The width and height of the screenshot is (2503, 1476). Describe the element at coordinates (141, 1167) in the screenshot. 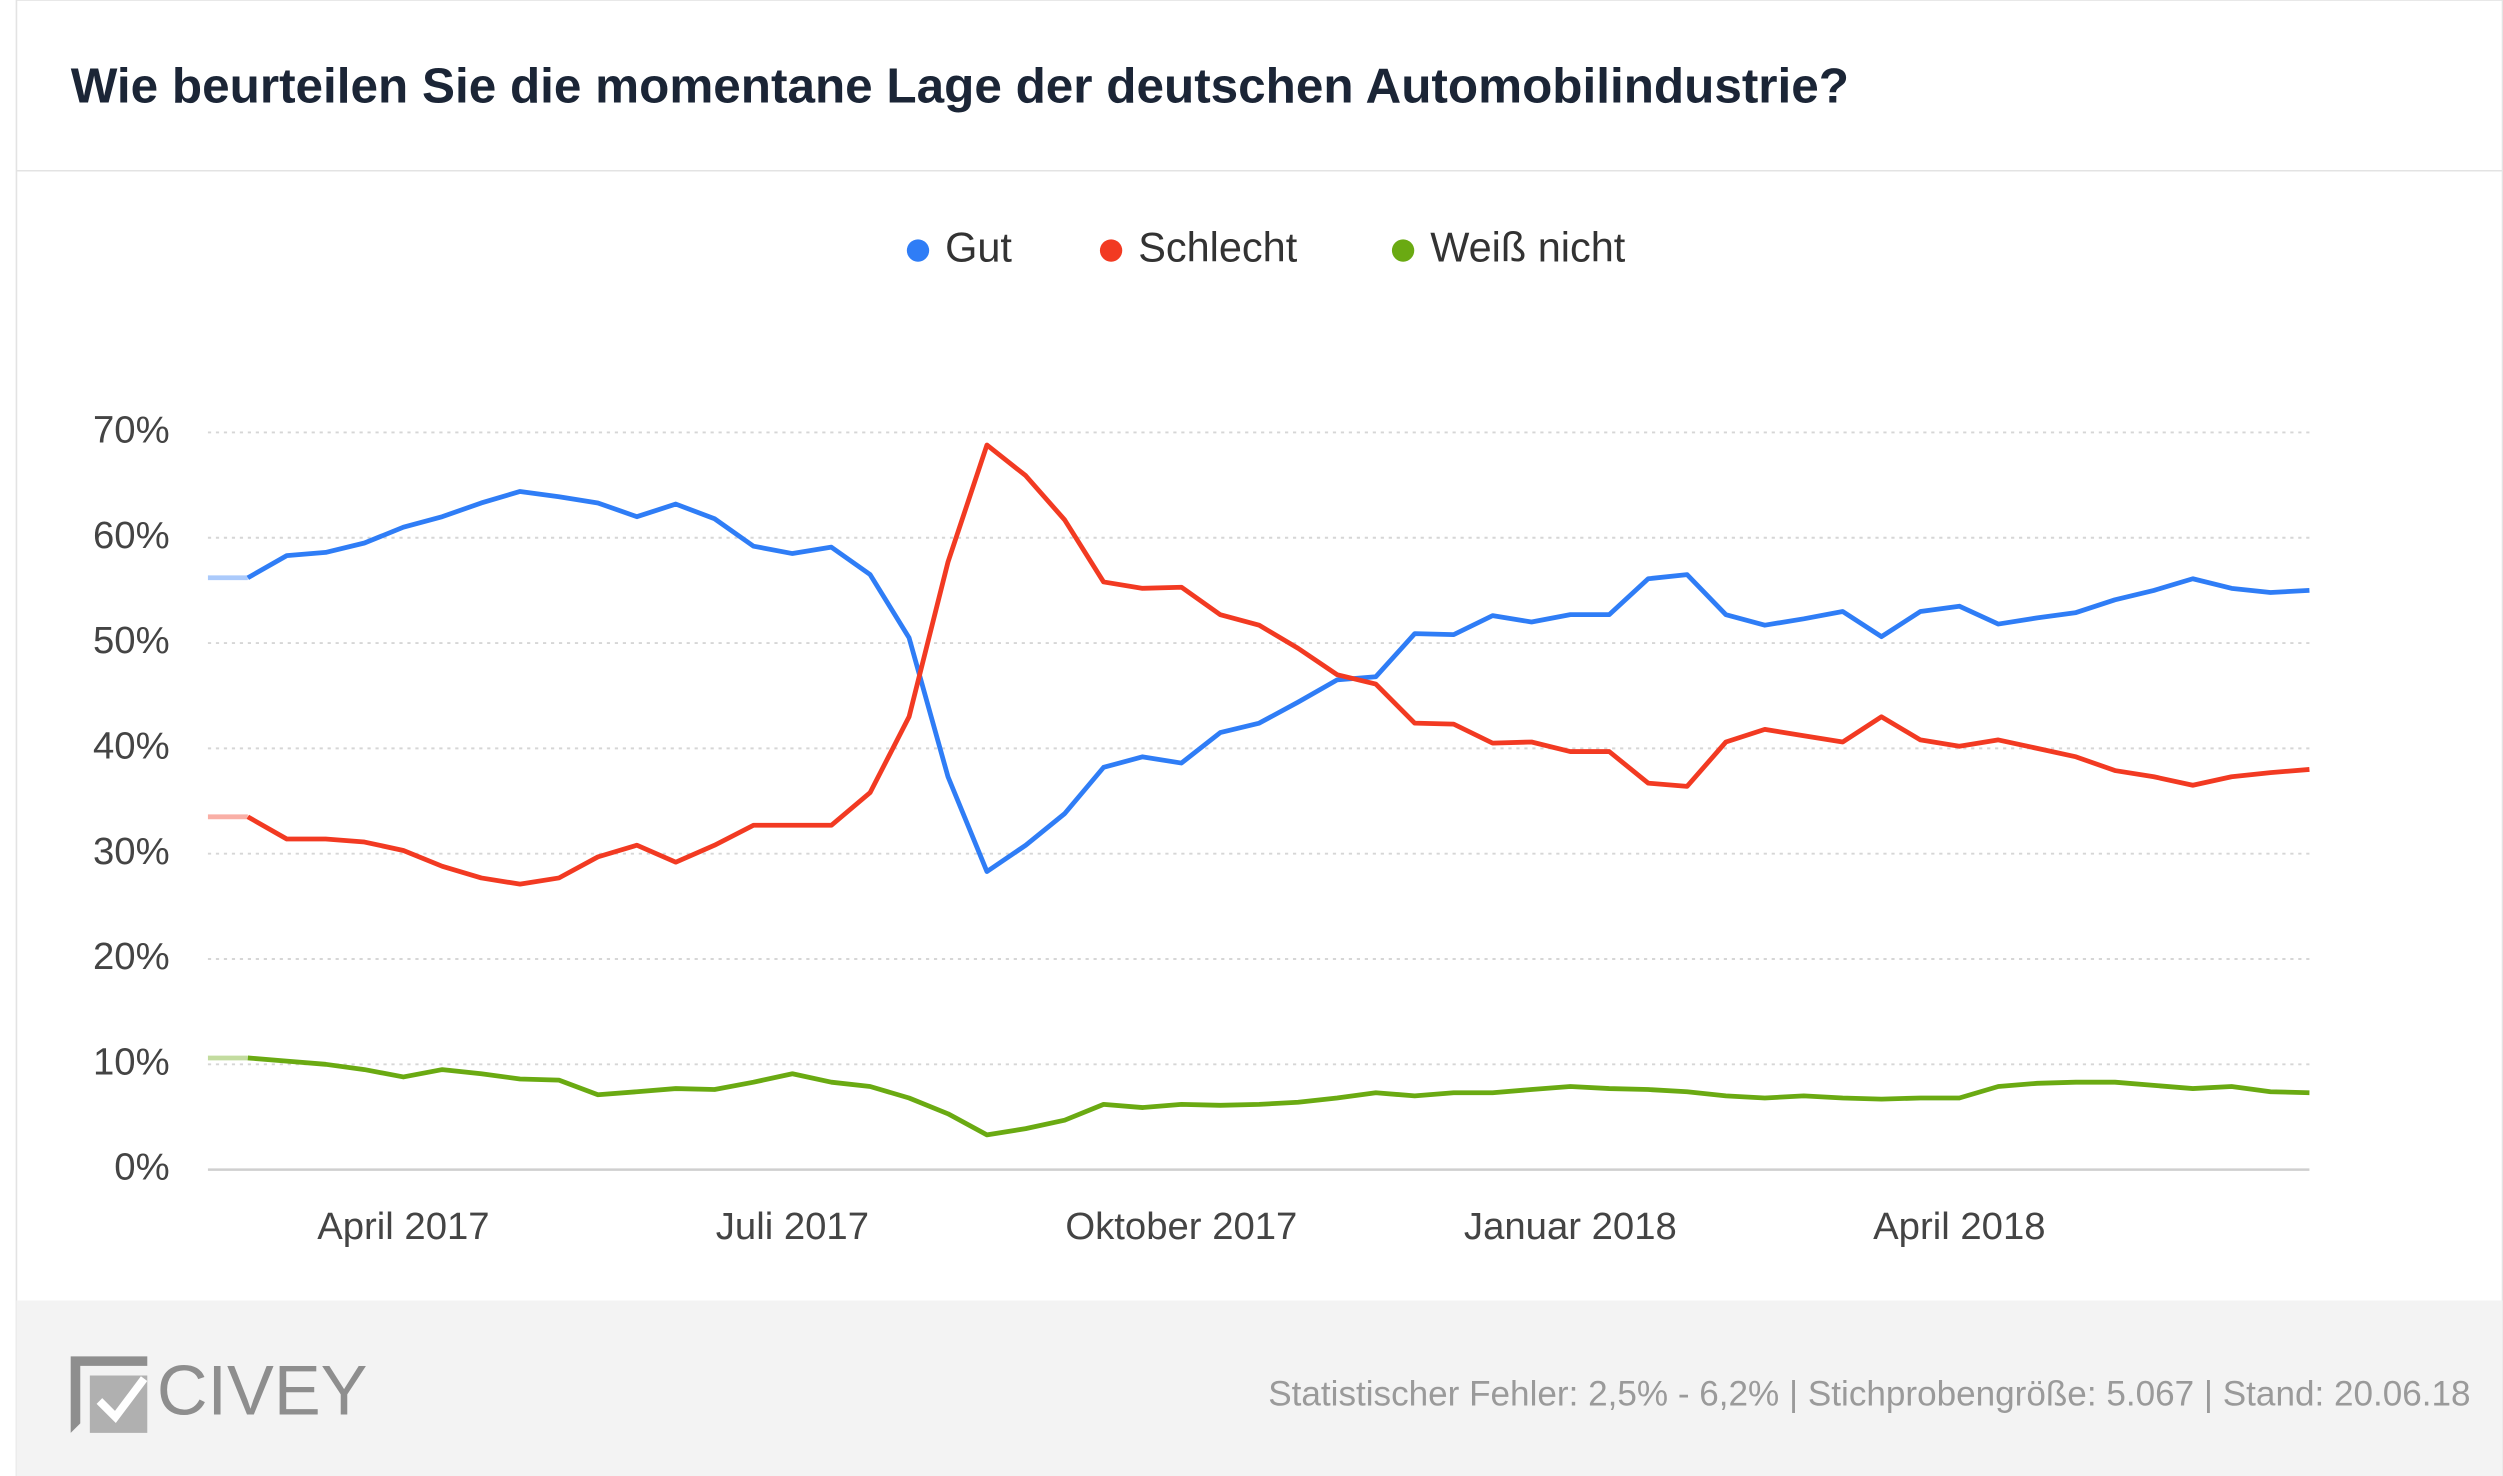

I see `y-tick-label: 0%` at that location.